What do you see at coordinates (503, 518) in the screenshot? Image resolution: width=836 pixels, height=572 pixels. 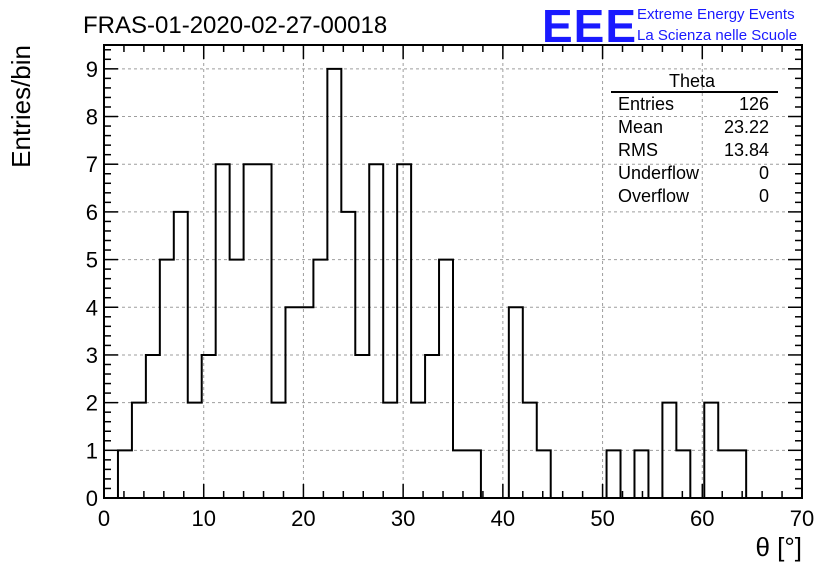 I see `x-tick-label: 40` at bounding box center [503, 518].